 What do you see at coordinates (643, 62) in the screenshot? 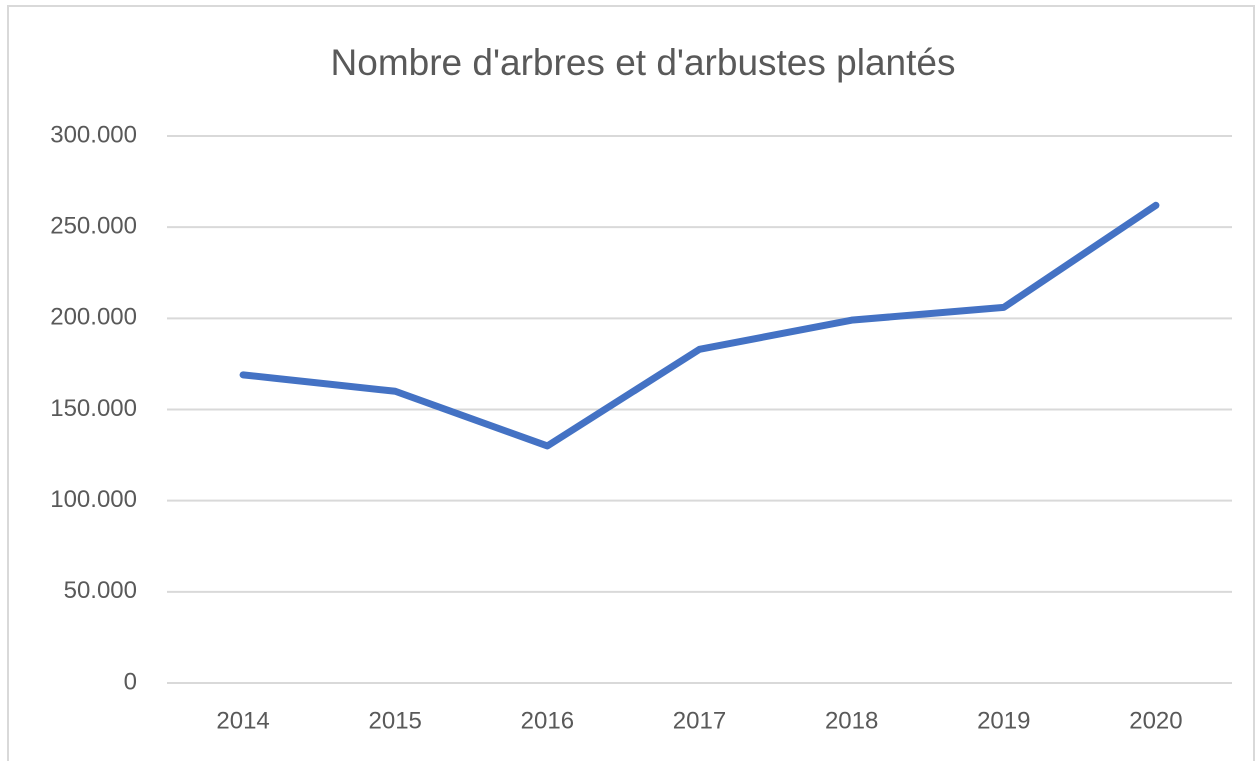
I see `chart-title: Nombre d'arbres et d'arbustes plantés` at bounding box center [643, 62].